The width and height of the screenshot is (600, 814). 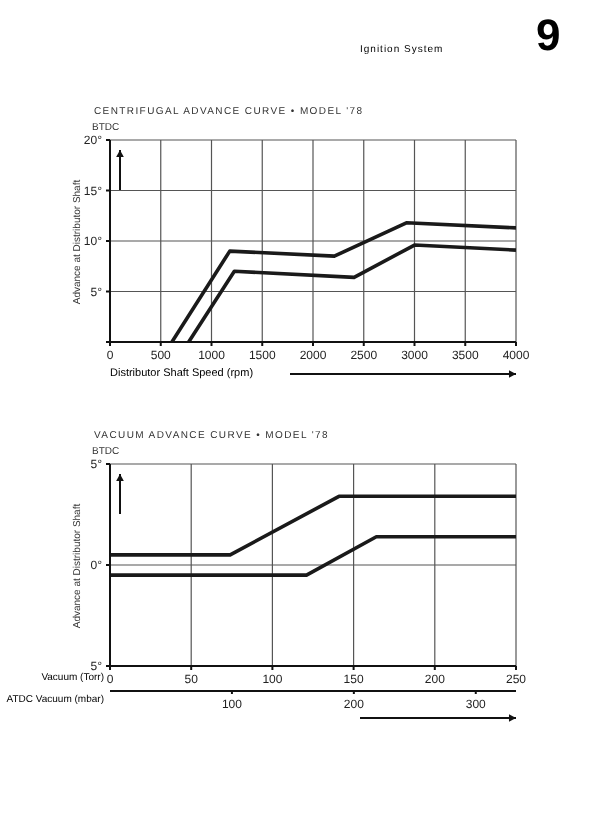 What do you see at coordinates (548, 36) in the screenshot?
I see `text: 9` at bounding box center [548, 36].